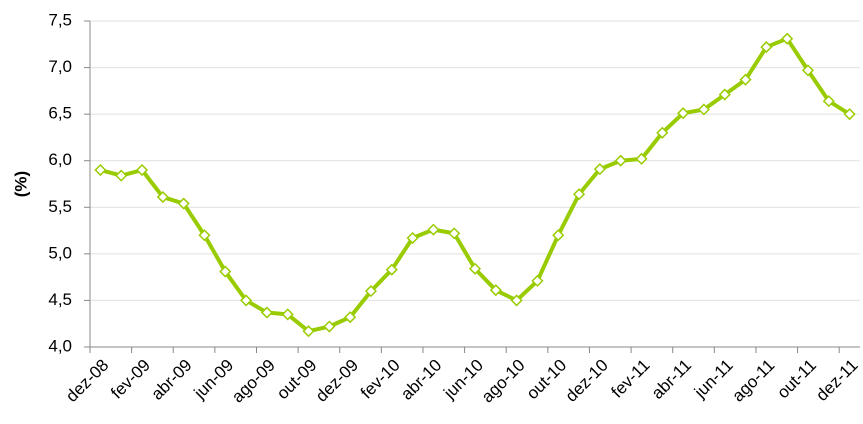 This screenshot has width=863, height=424. Describe the element at coordinates (671, 379) in the screenshot. I see `x-tick-label: abr-11` at that location.